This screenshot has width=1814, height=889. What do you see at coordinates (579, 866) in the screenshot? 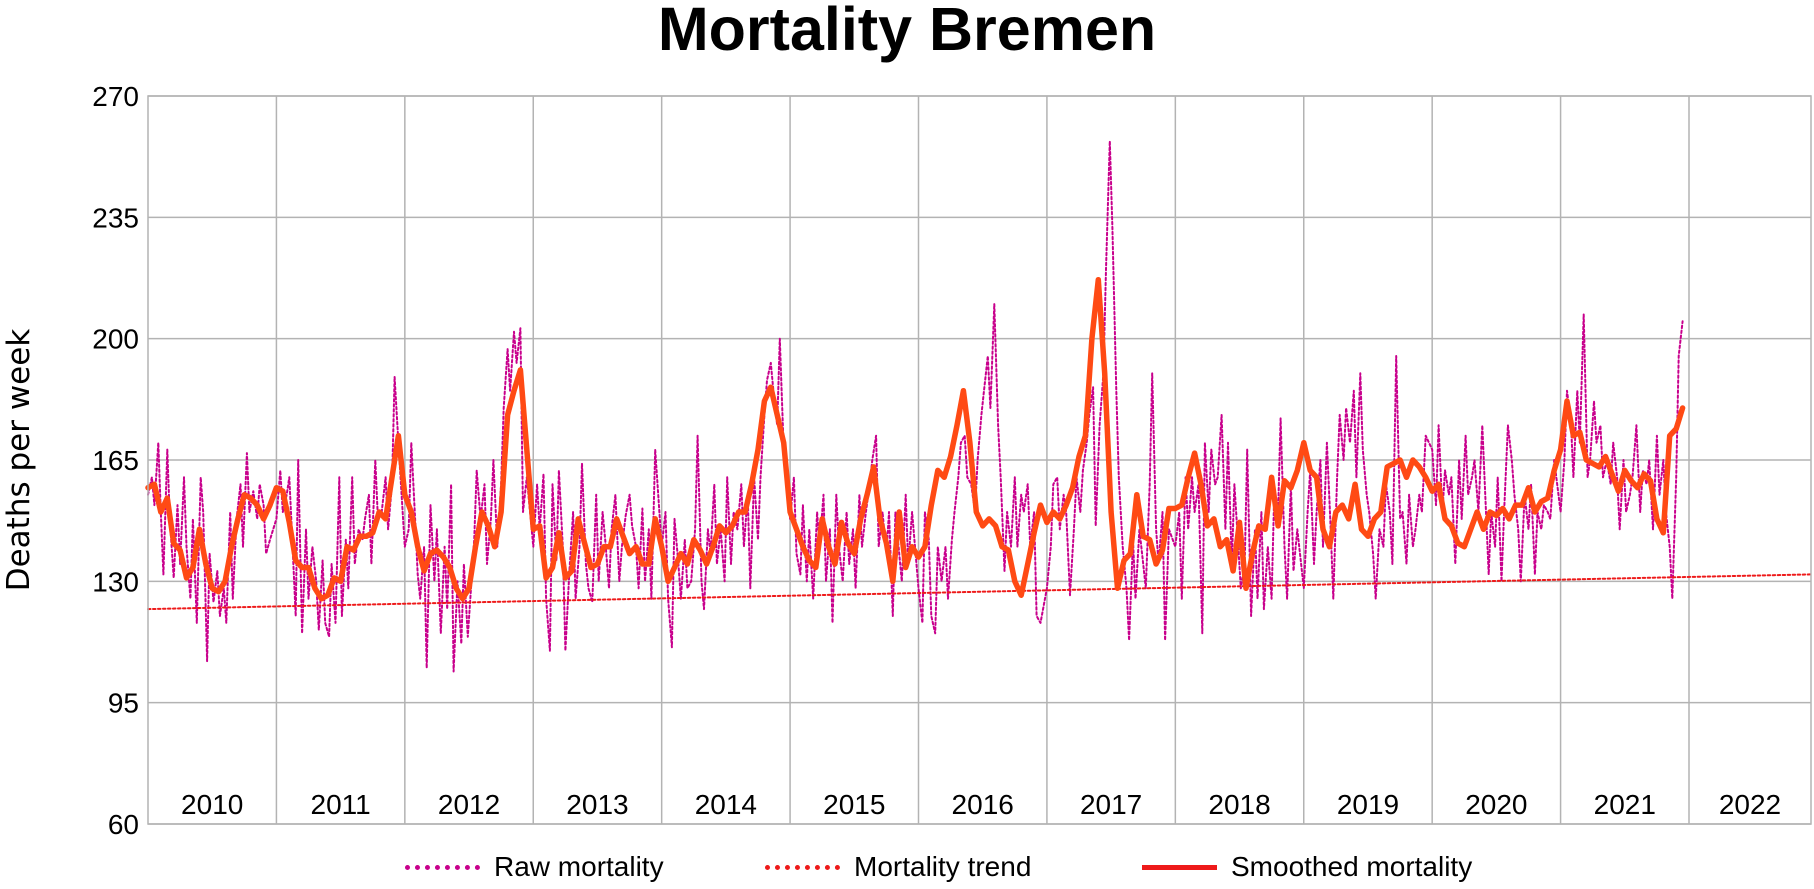
I see `legend-label-raw: Raw mortality` at bounding box center [579, 866].